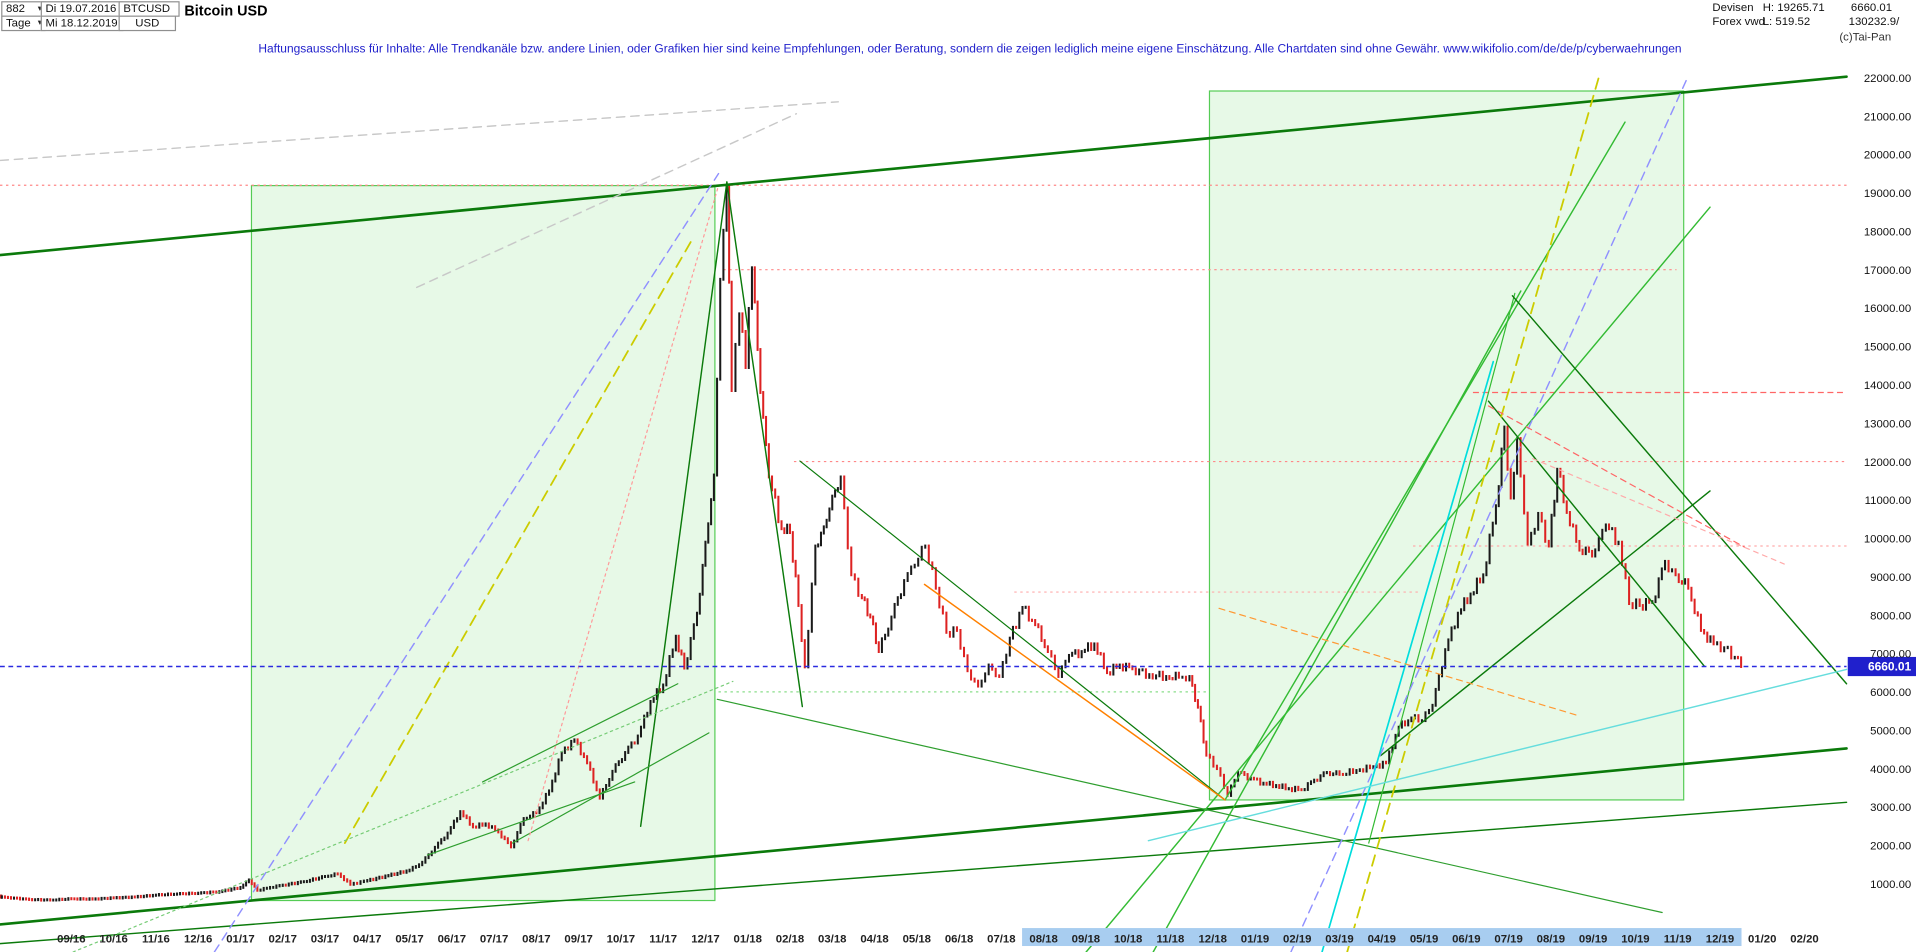 This screenshot has height=952, width=1916. Describe the element at coordinates (1086, 939) in the screenshot. I see `time-axis-label: 09/18` at that location.